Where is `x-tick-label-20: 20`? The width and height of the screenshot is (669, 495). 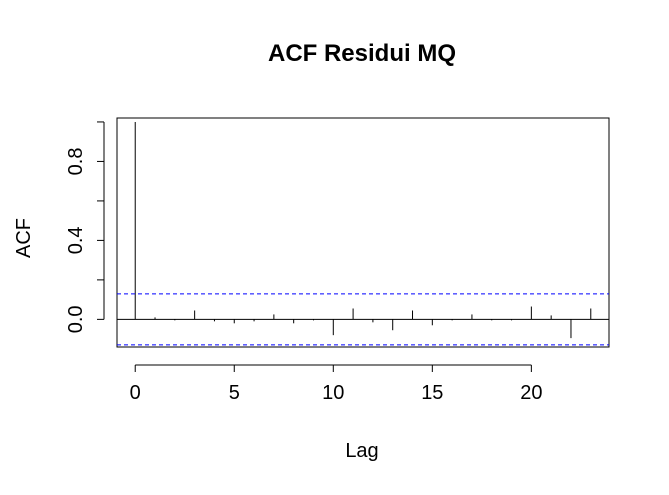
x-tick-label-20: 20 is located at coordinates (531, 393).